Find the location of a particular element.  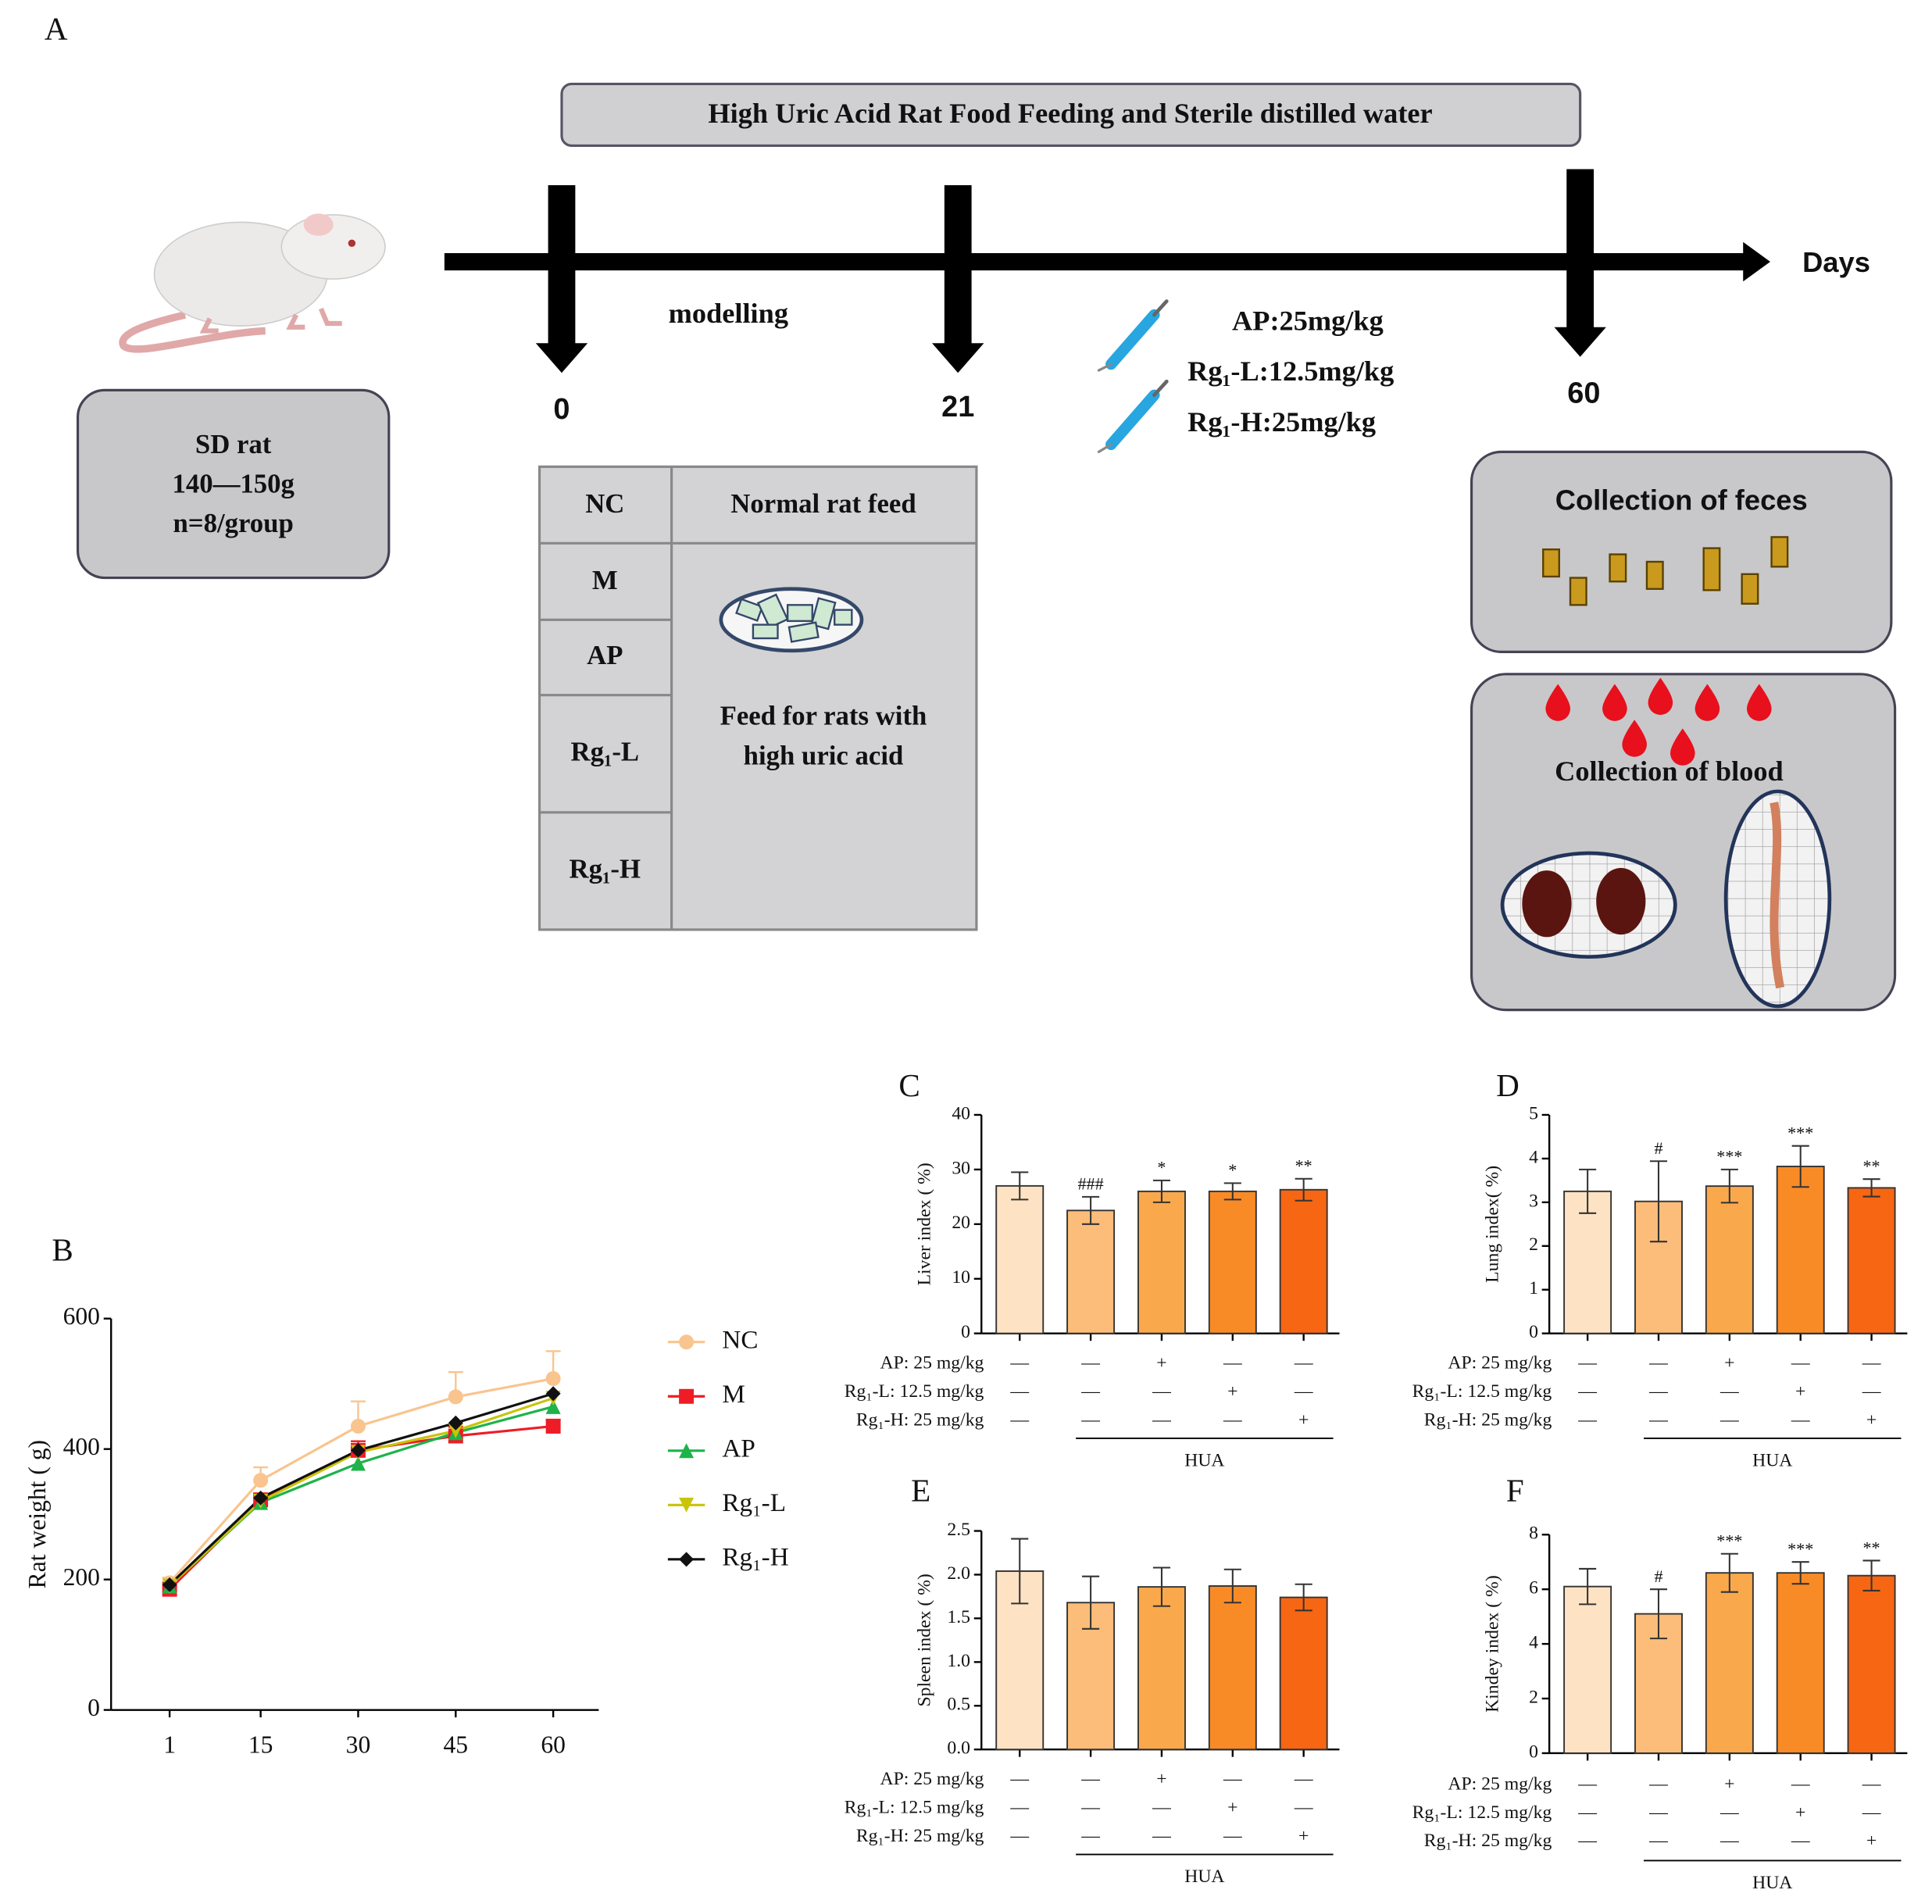

rat is located at coordinates (252, 283).